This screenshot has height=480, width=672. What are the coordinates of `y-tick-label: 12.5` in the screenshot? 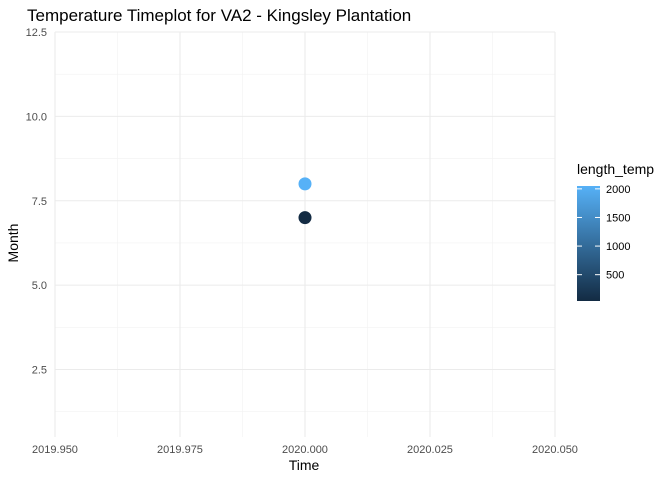 It's located at (36, 33).